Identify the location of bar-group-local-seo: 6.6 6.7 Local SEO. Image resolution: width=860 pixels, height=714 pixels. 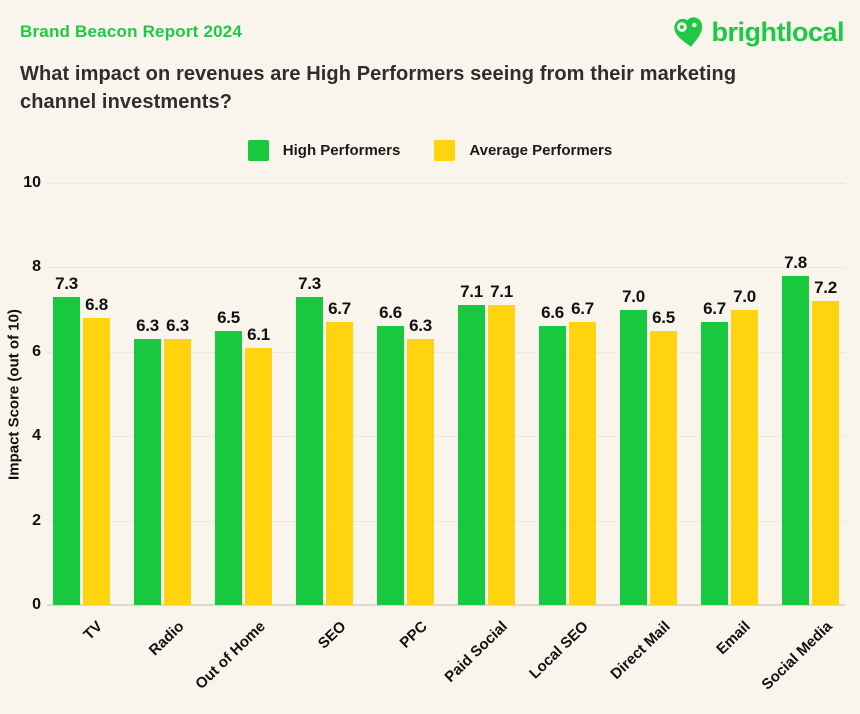
(561, 432).